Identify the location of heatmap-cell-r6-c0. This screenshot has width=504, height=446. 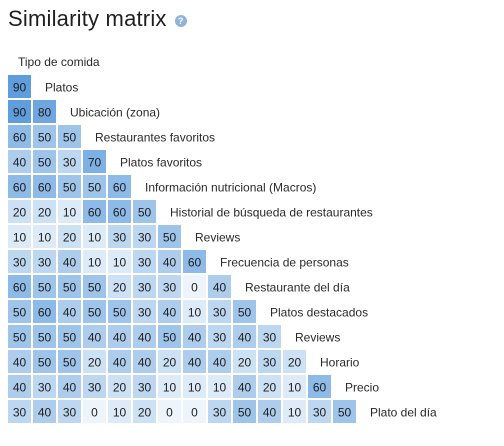
(19, 211).